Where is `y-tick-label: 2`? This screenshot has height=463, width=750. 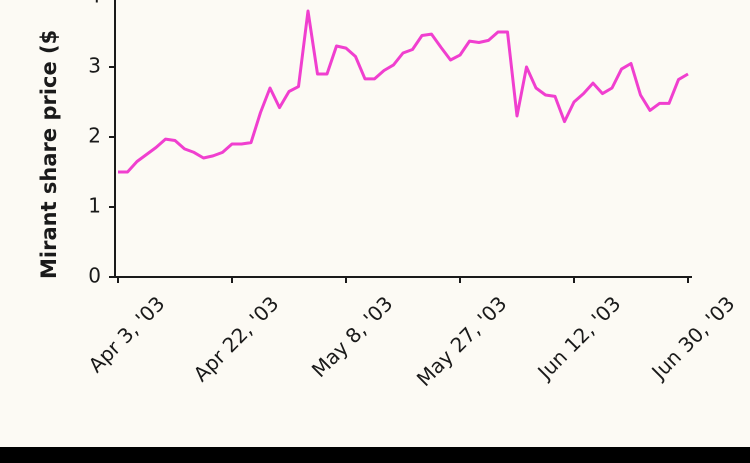
y-tick-label: 2 is located at coordinates (94, 136).